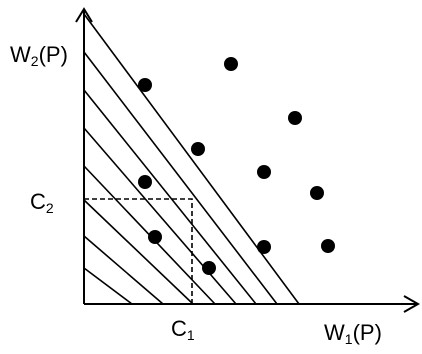  Describe the element at coordinates (367, 332) in the screenshot. I see `x-axis-label-tail: (P)` at that location.